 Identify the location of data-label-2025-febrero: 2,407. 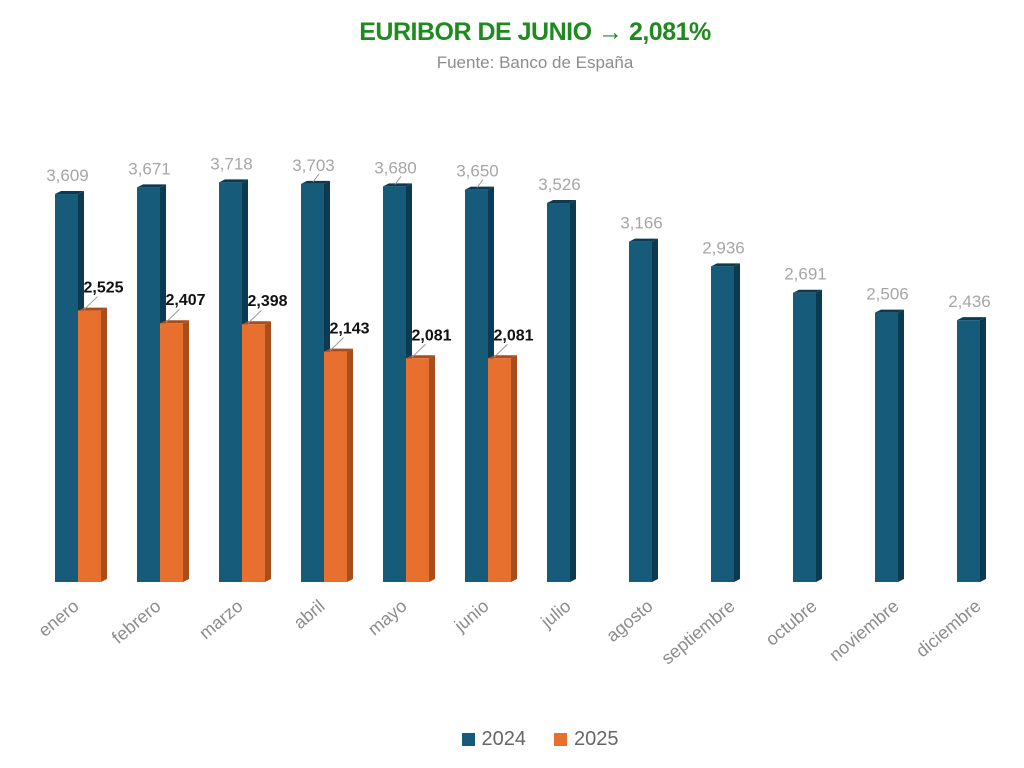
(185, 300).